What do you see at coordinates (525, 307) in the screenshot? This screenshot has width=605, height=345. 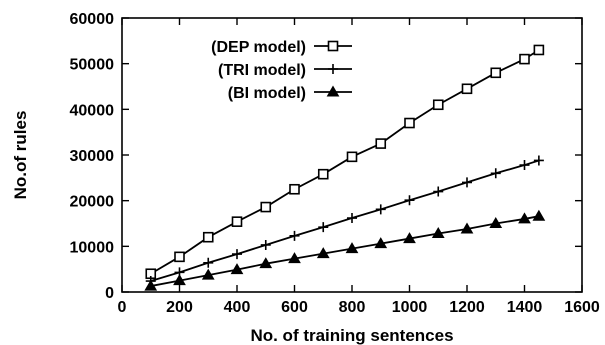 I see `x-tick-label: 1400` at bounding box center [525, 307].